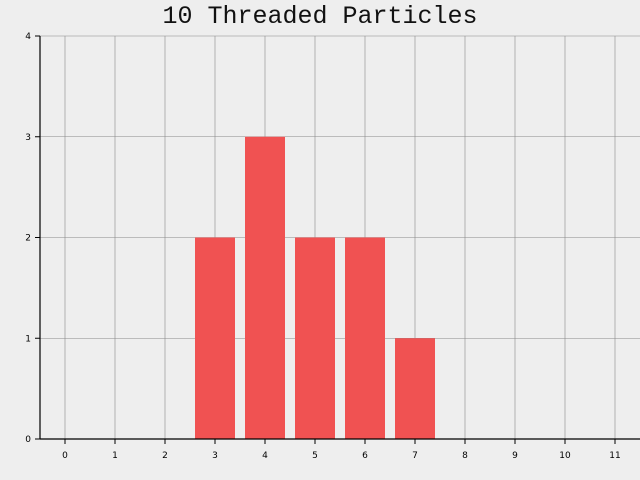 Image resolution: width=640 pixels, height=480 pixels. Describe the element at coordinates (415, 456) in the screenshot. I see `x-tick-label: 7` at that location.